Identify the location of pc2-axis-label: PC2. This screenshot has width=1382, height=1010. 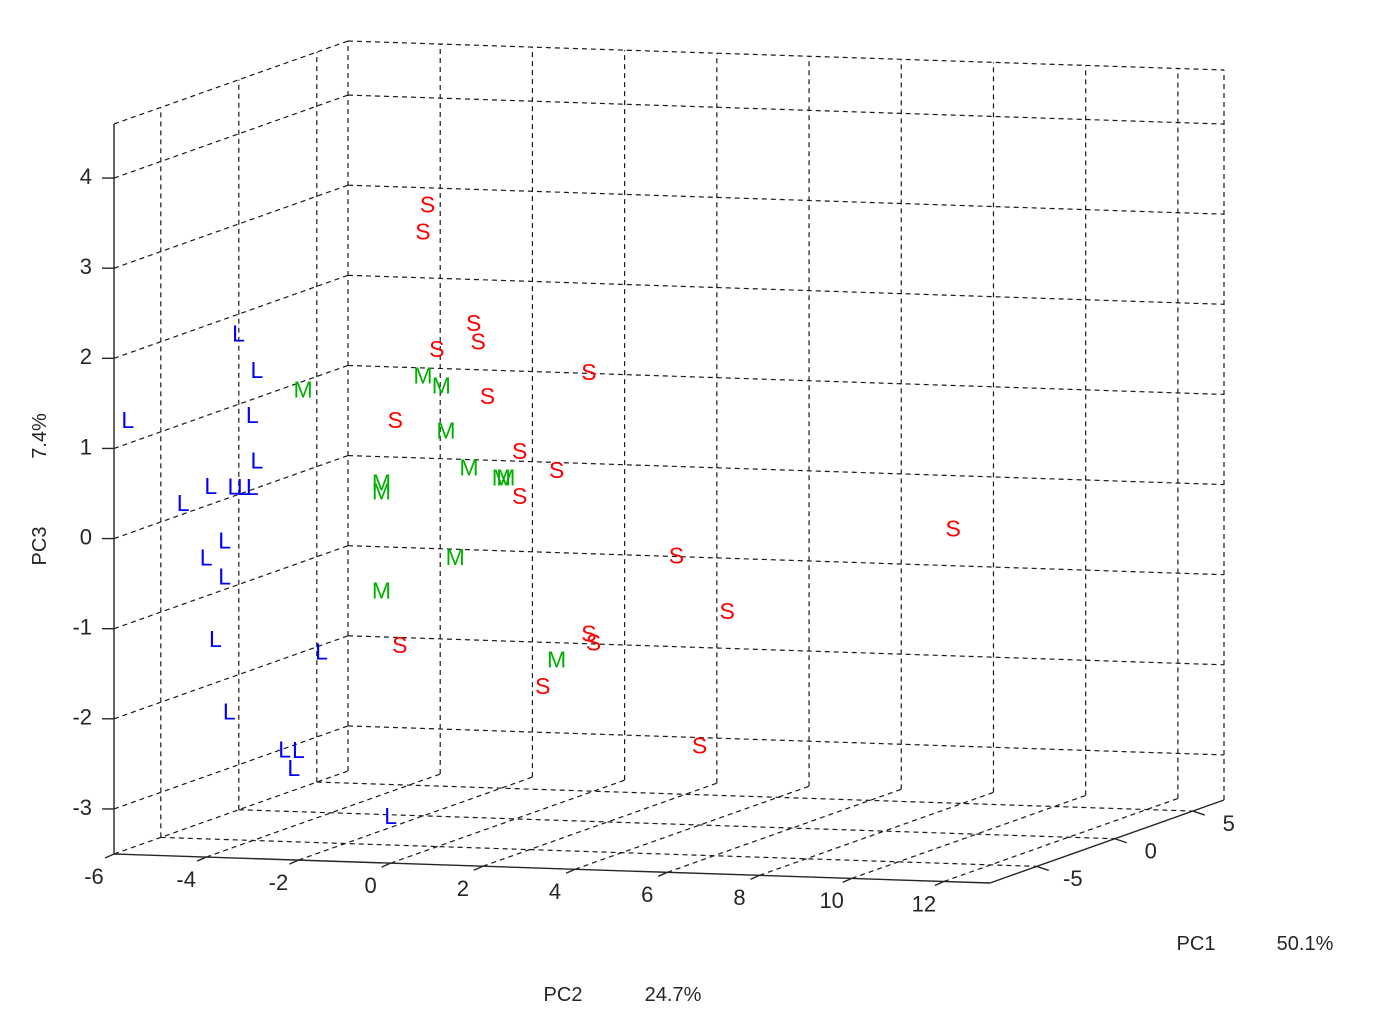
(563, 995).